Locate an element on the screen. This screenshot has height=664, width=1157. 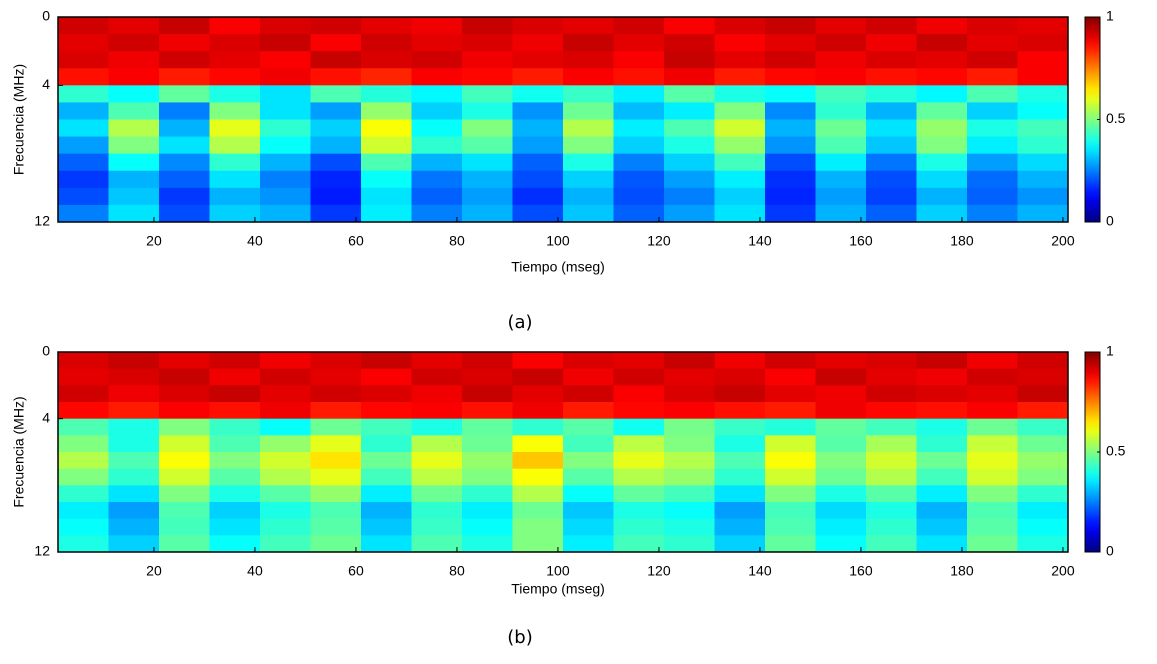
x-tick-label: 100 is located at coordinates (558, 241).